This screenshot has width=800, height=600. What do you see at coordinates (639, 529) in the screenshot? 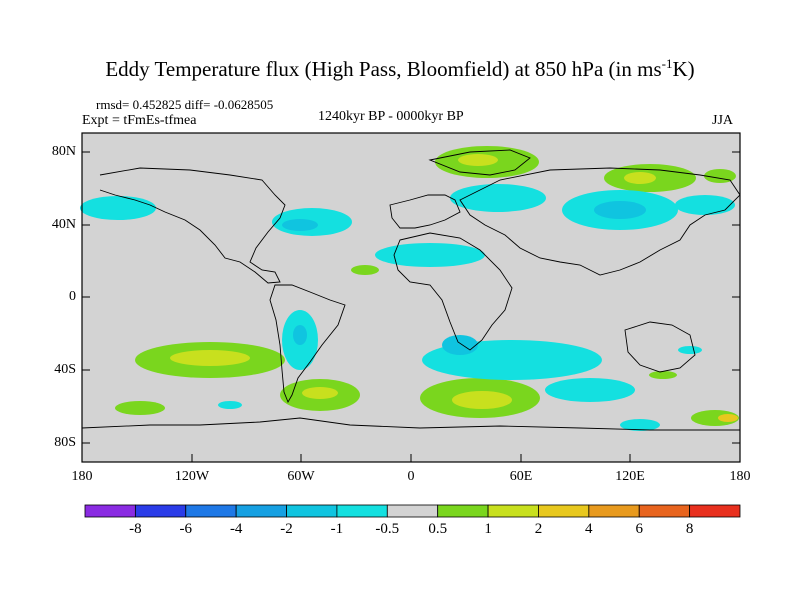
I see `colorbar-label: 6` at bounding box center [639, 529].